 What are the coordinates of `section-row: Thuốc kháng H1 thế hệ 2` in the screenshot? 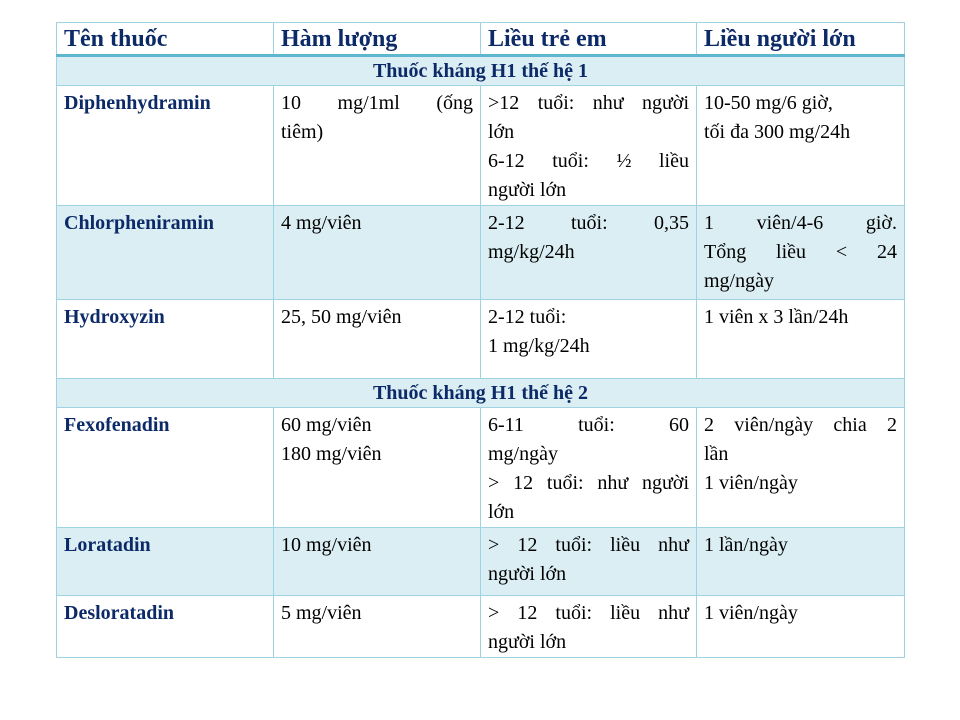 It's located at (480, 393).